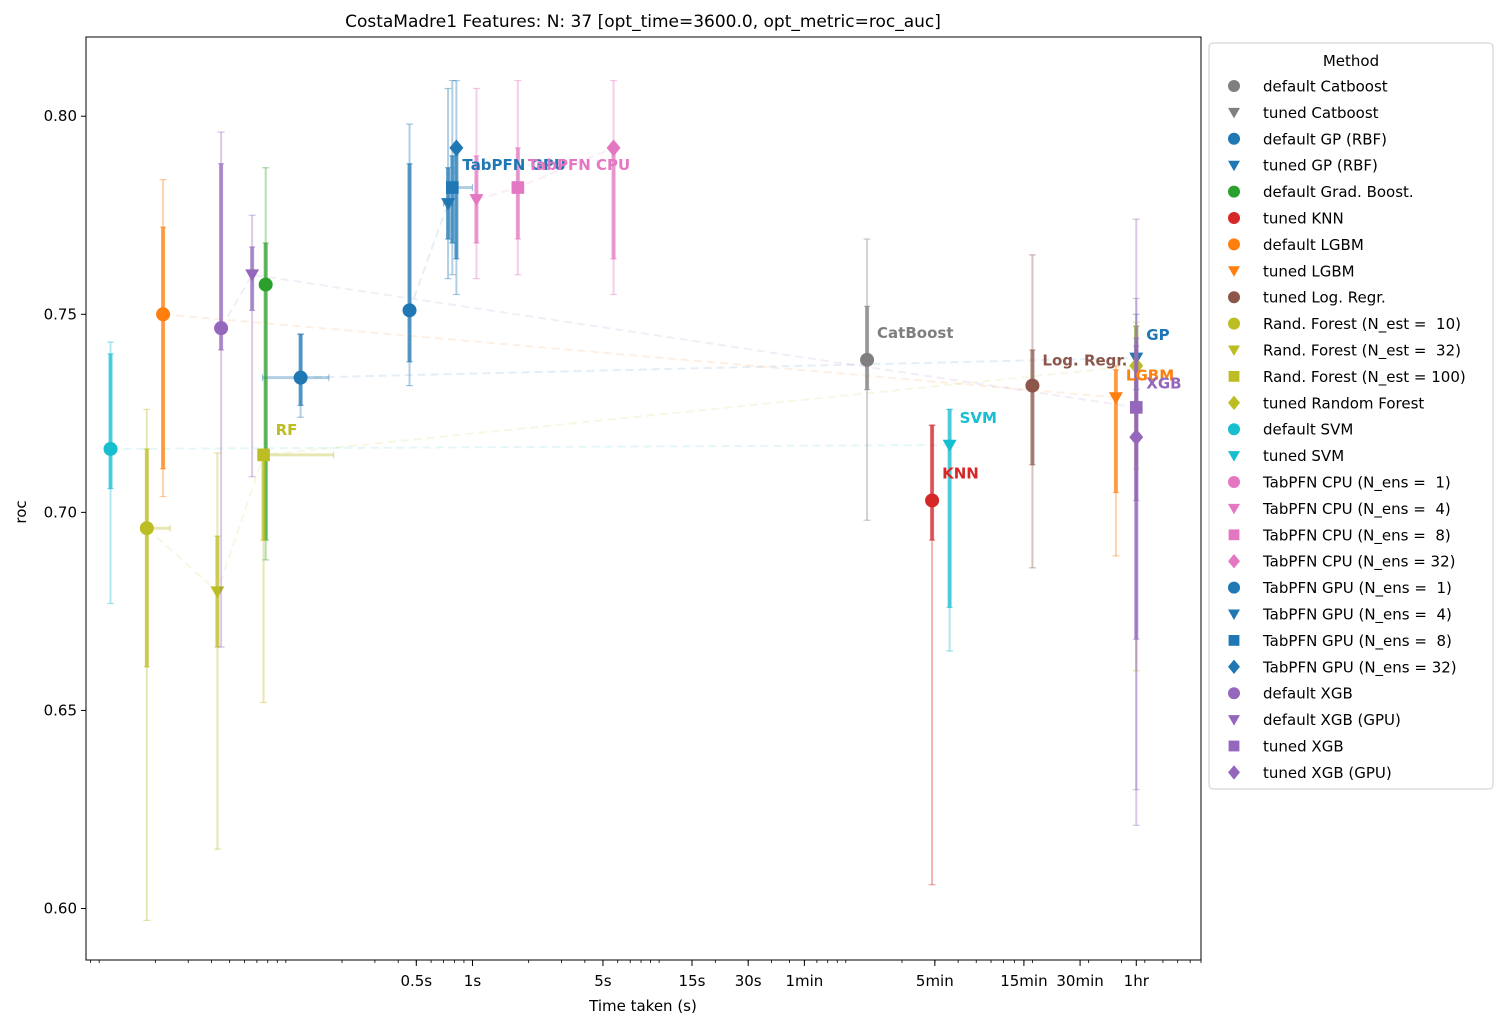  Describe the element at coordinates (416, 981) in the screenshot. I see `x-tick-label: 0.5s` at that location.